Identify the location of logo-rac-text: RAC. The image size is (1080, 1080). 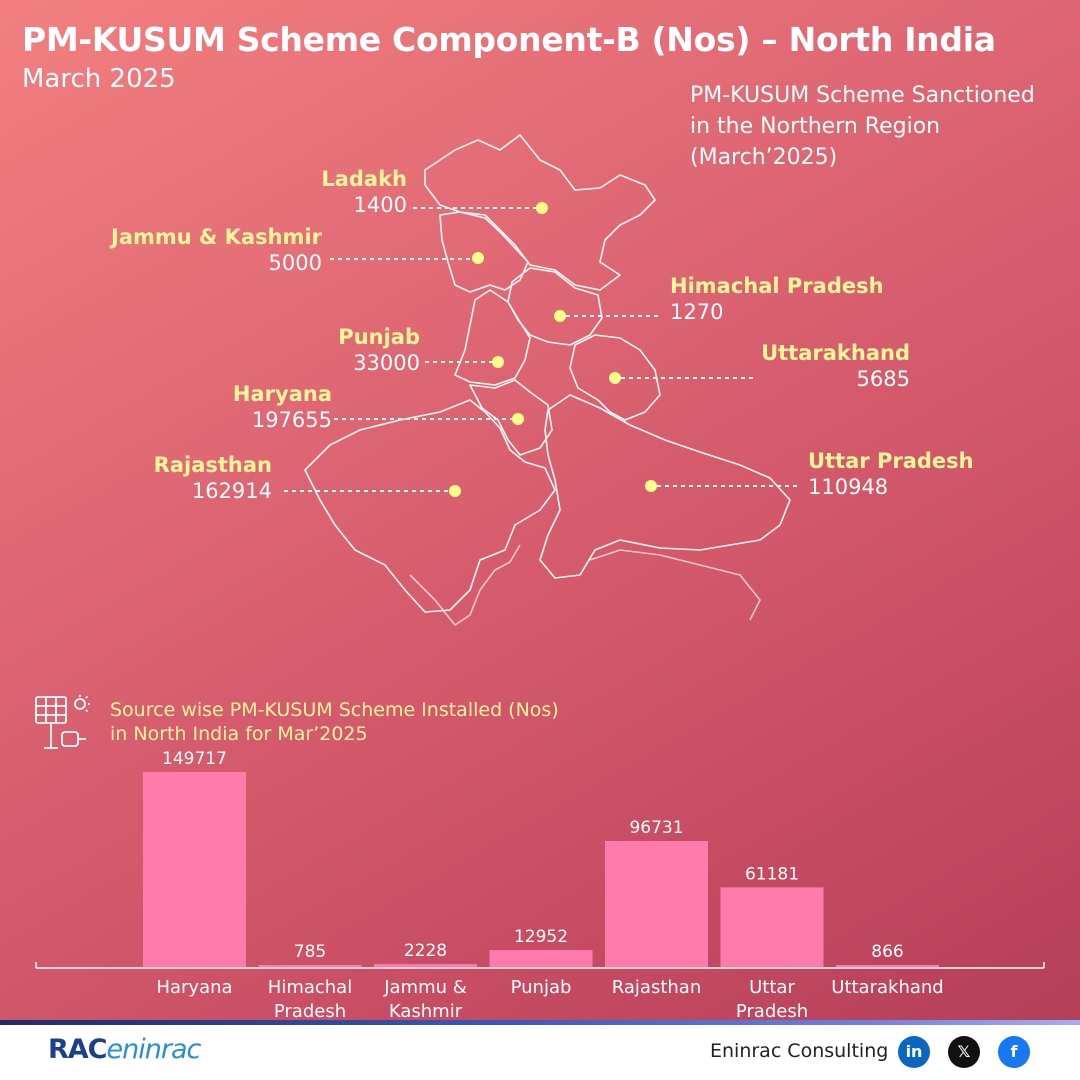
(78, 1049).